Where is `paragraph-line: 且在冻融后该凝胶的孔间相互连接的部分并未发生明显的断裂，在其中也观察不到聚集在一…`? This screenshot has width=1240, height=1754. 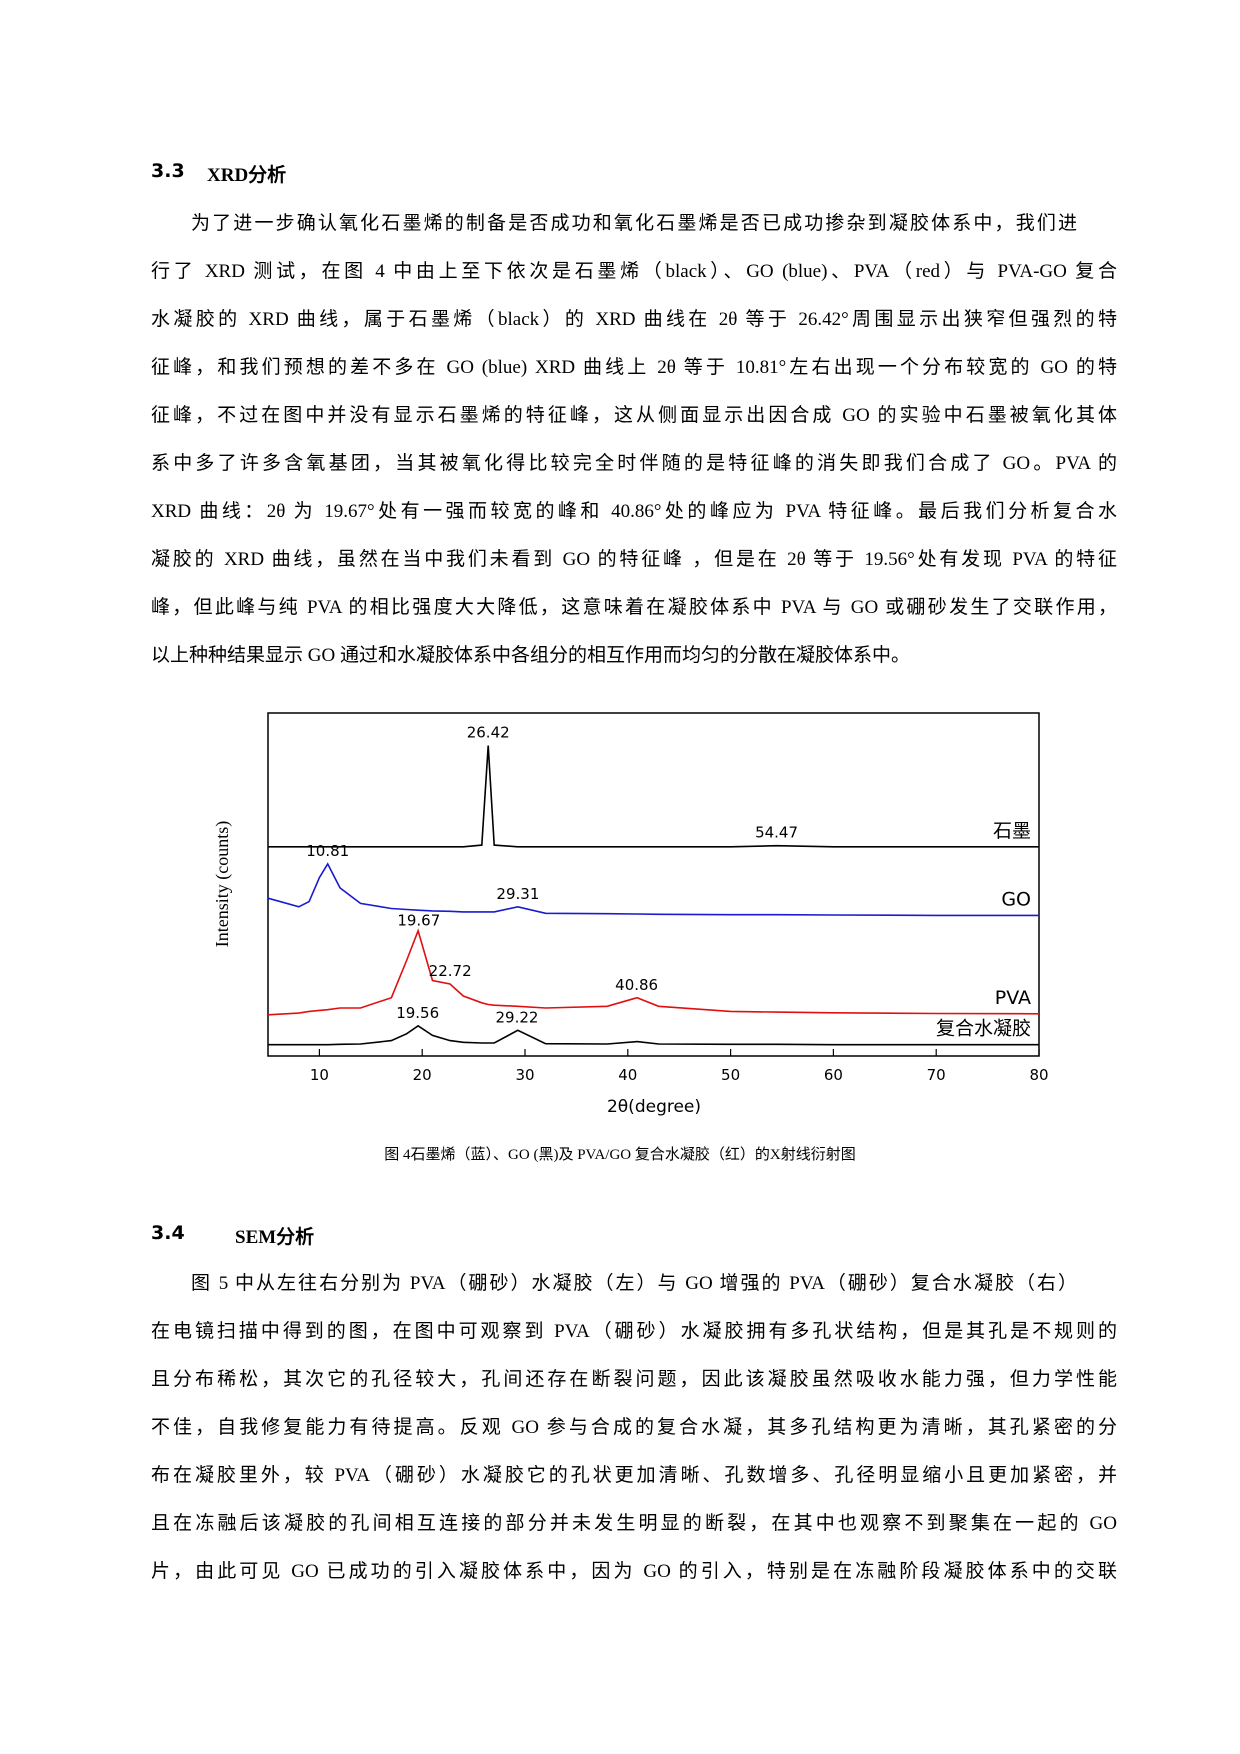
paragraph-line: 且在冻融后该凝胶的孔间相互连接的部分并未发生明显的断裂，在其中也观察不到聚集在一… is located at coordinates (634, 1523).